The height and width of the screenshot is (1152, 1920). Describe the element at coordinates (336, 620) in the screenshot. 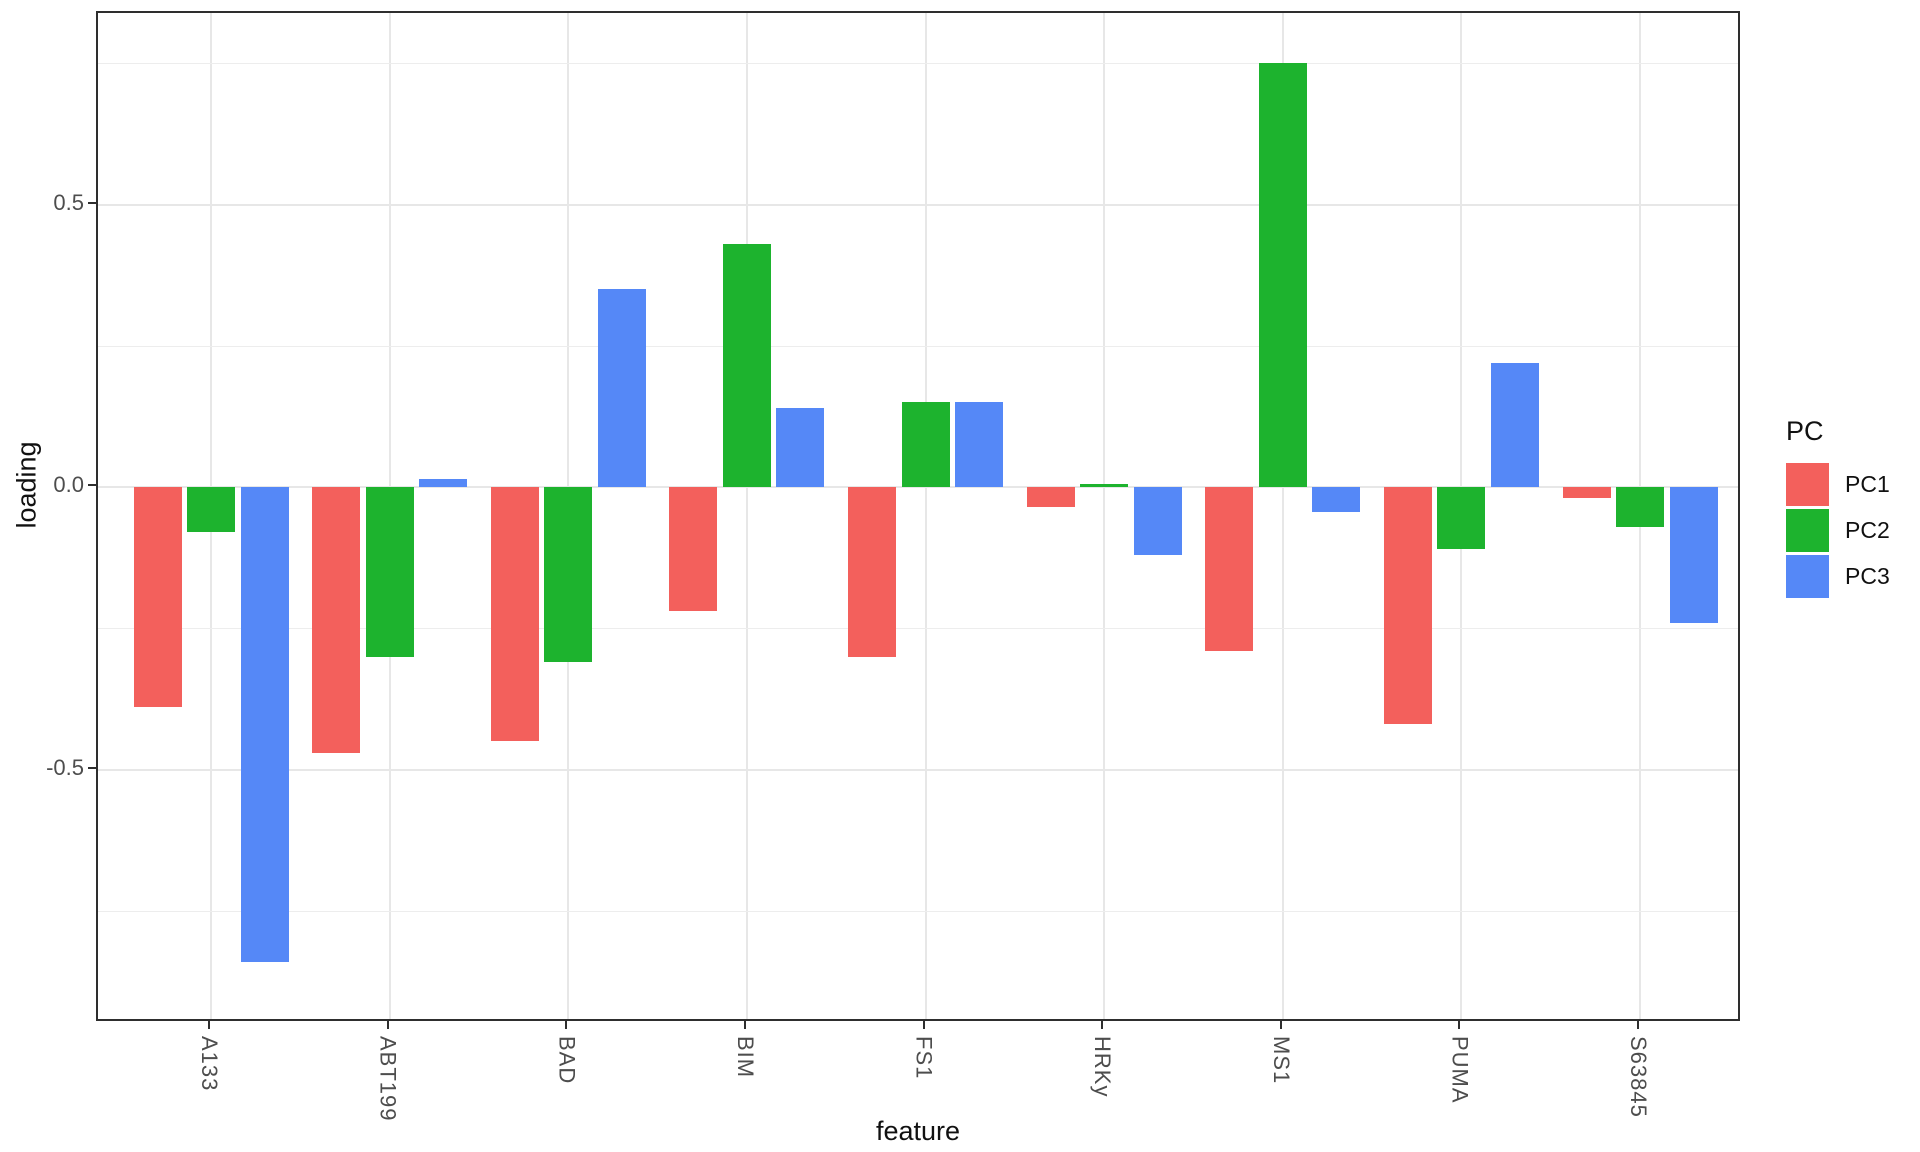

I see `bar-pc1-abt199` at that location.